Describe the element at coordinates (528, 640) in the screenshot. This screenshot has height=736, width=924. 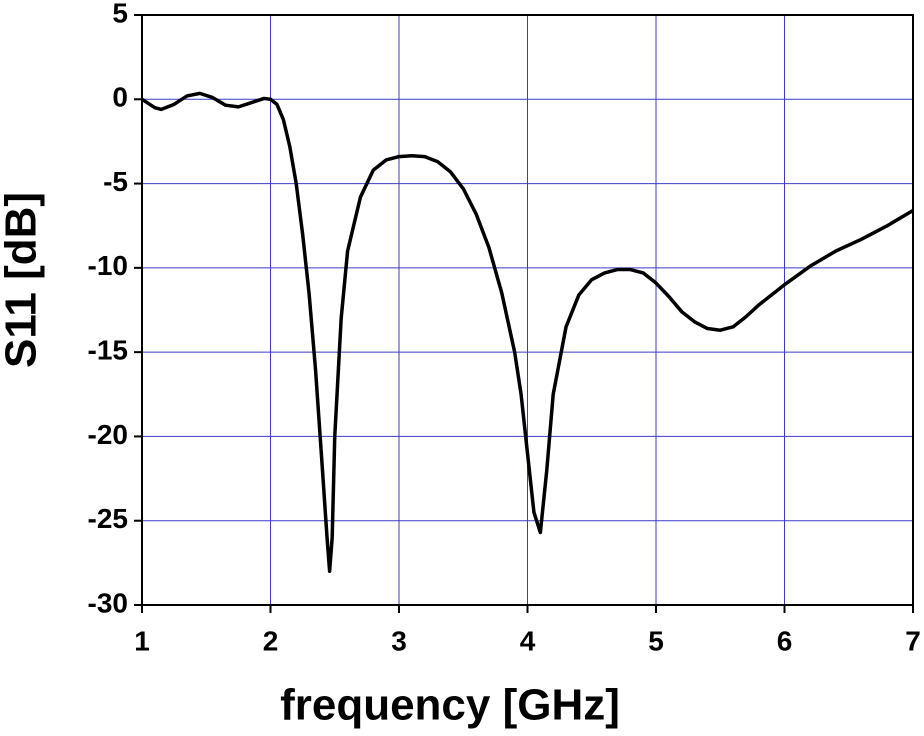
I see `x-tick-label: 4` at that location.